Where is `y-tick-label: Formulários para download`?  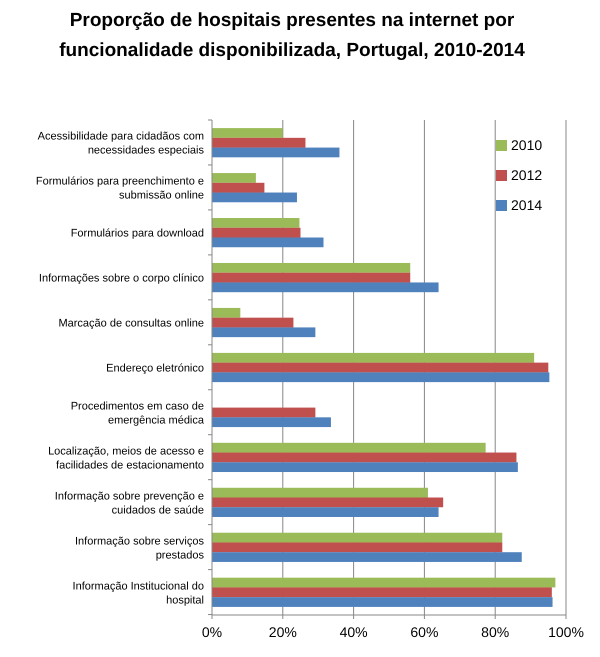
y-tick-label: Formulários para download is located at coordinates (137, 234).